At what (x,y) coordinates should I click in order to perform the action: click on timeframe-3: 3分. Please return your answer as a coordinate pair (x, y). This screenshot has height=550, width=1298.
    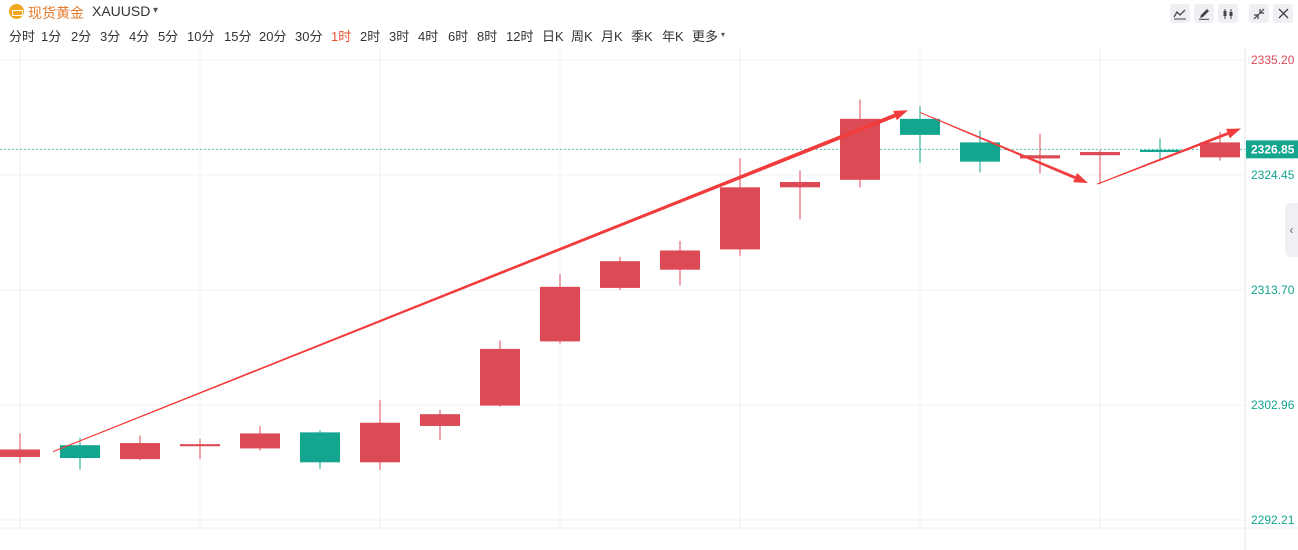
    Looking at the image, I should click on (110, 36).